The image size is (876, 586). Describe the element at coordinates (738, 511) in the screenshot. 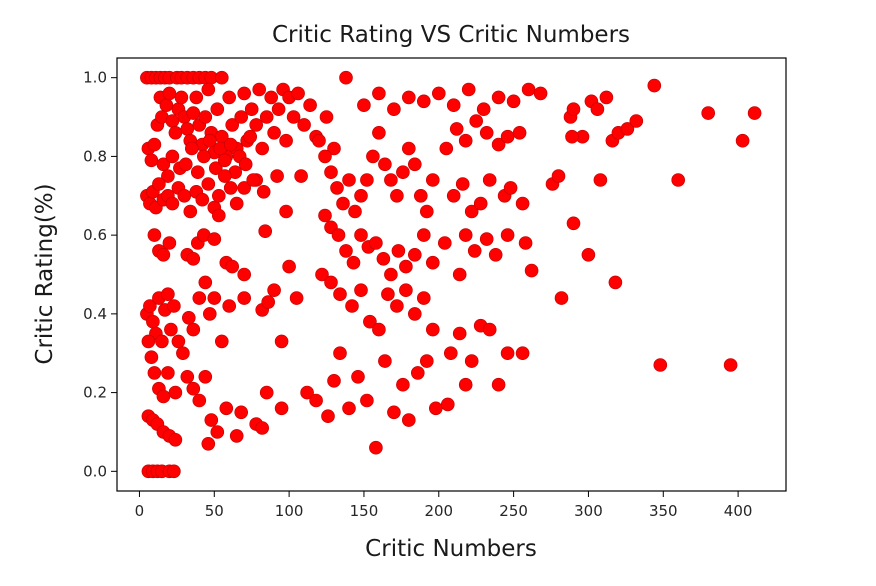

I see `x-tick-label: 400` at that location.